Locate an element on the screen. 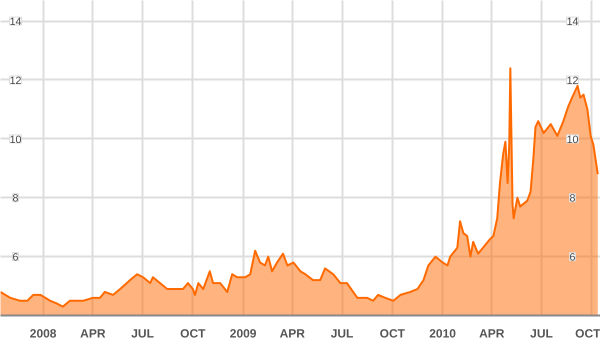 The width and height of the screenshot is (600, 343). x-tick-label: 2008 is located at coordinates (43, 333).